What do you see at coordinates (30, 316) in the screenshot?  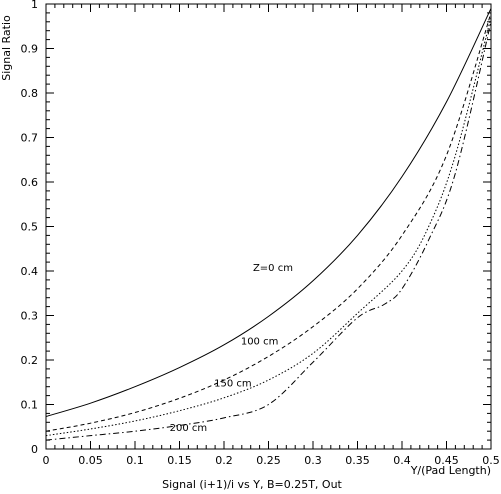 I see `y-tick-label: 0.3` at bounding box center [30, 316].